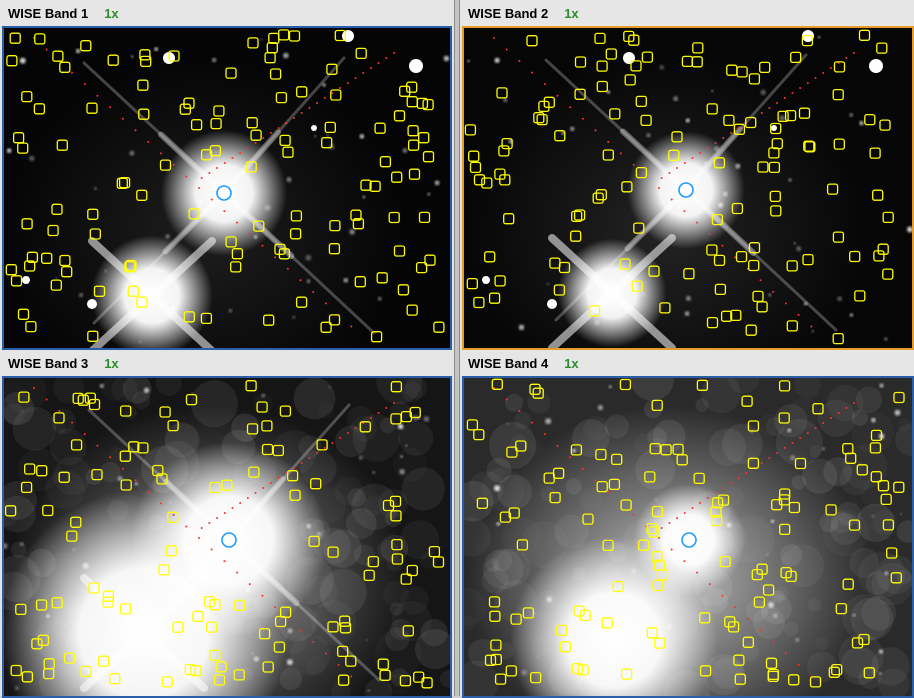  I want to click on target-position-marker, so click(689, 540).